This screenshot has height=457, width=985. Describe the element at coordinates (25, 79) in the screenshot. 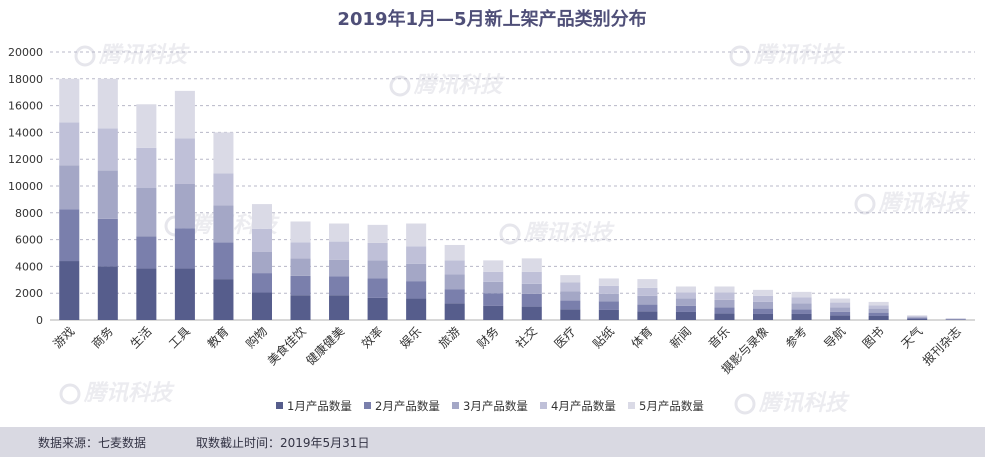

I see `y-tick-label: 18000` at that location.